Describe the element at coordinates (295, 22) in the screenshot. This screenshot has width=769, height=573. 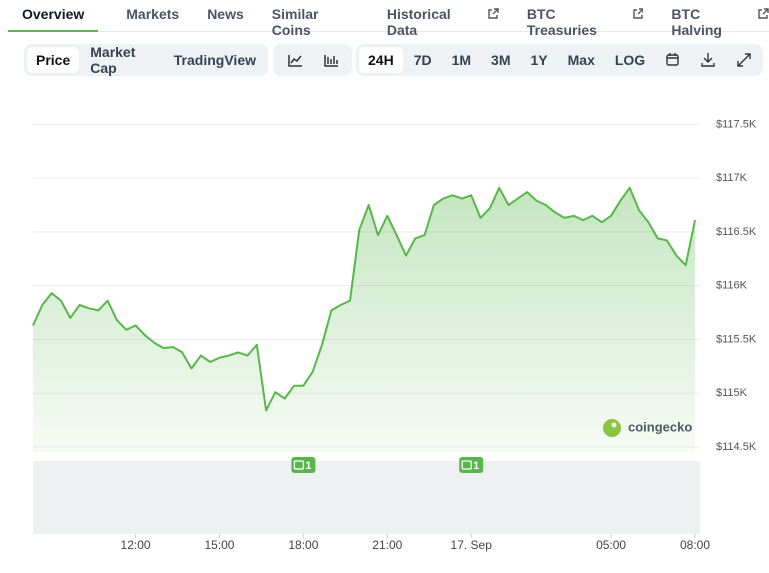
I see `tab-label: Similar Coins` at that location.